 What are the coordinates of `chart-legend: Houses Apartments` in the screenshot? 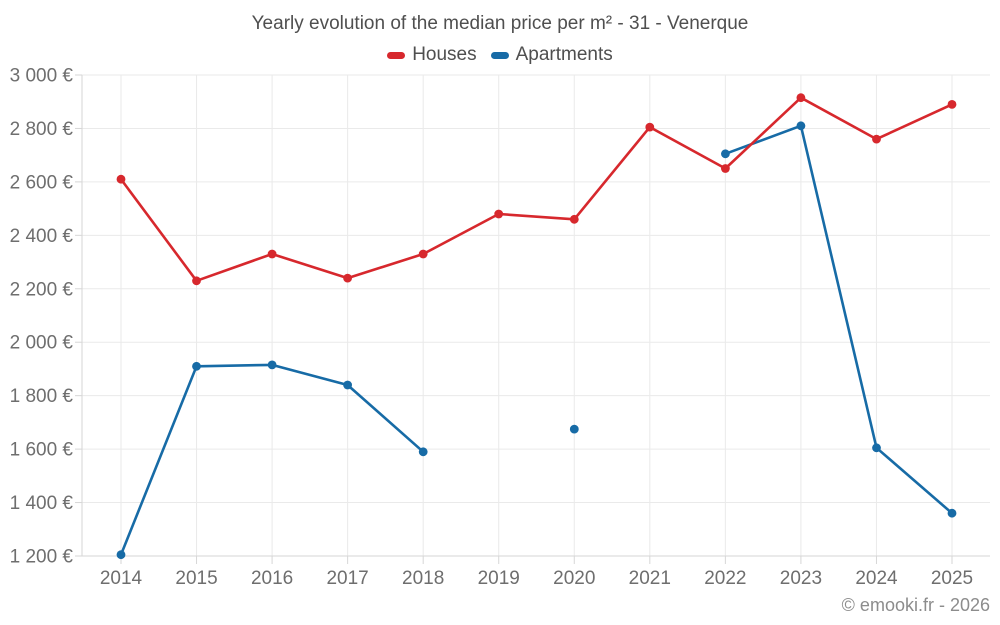 It's located at (500, 55).